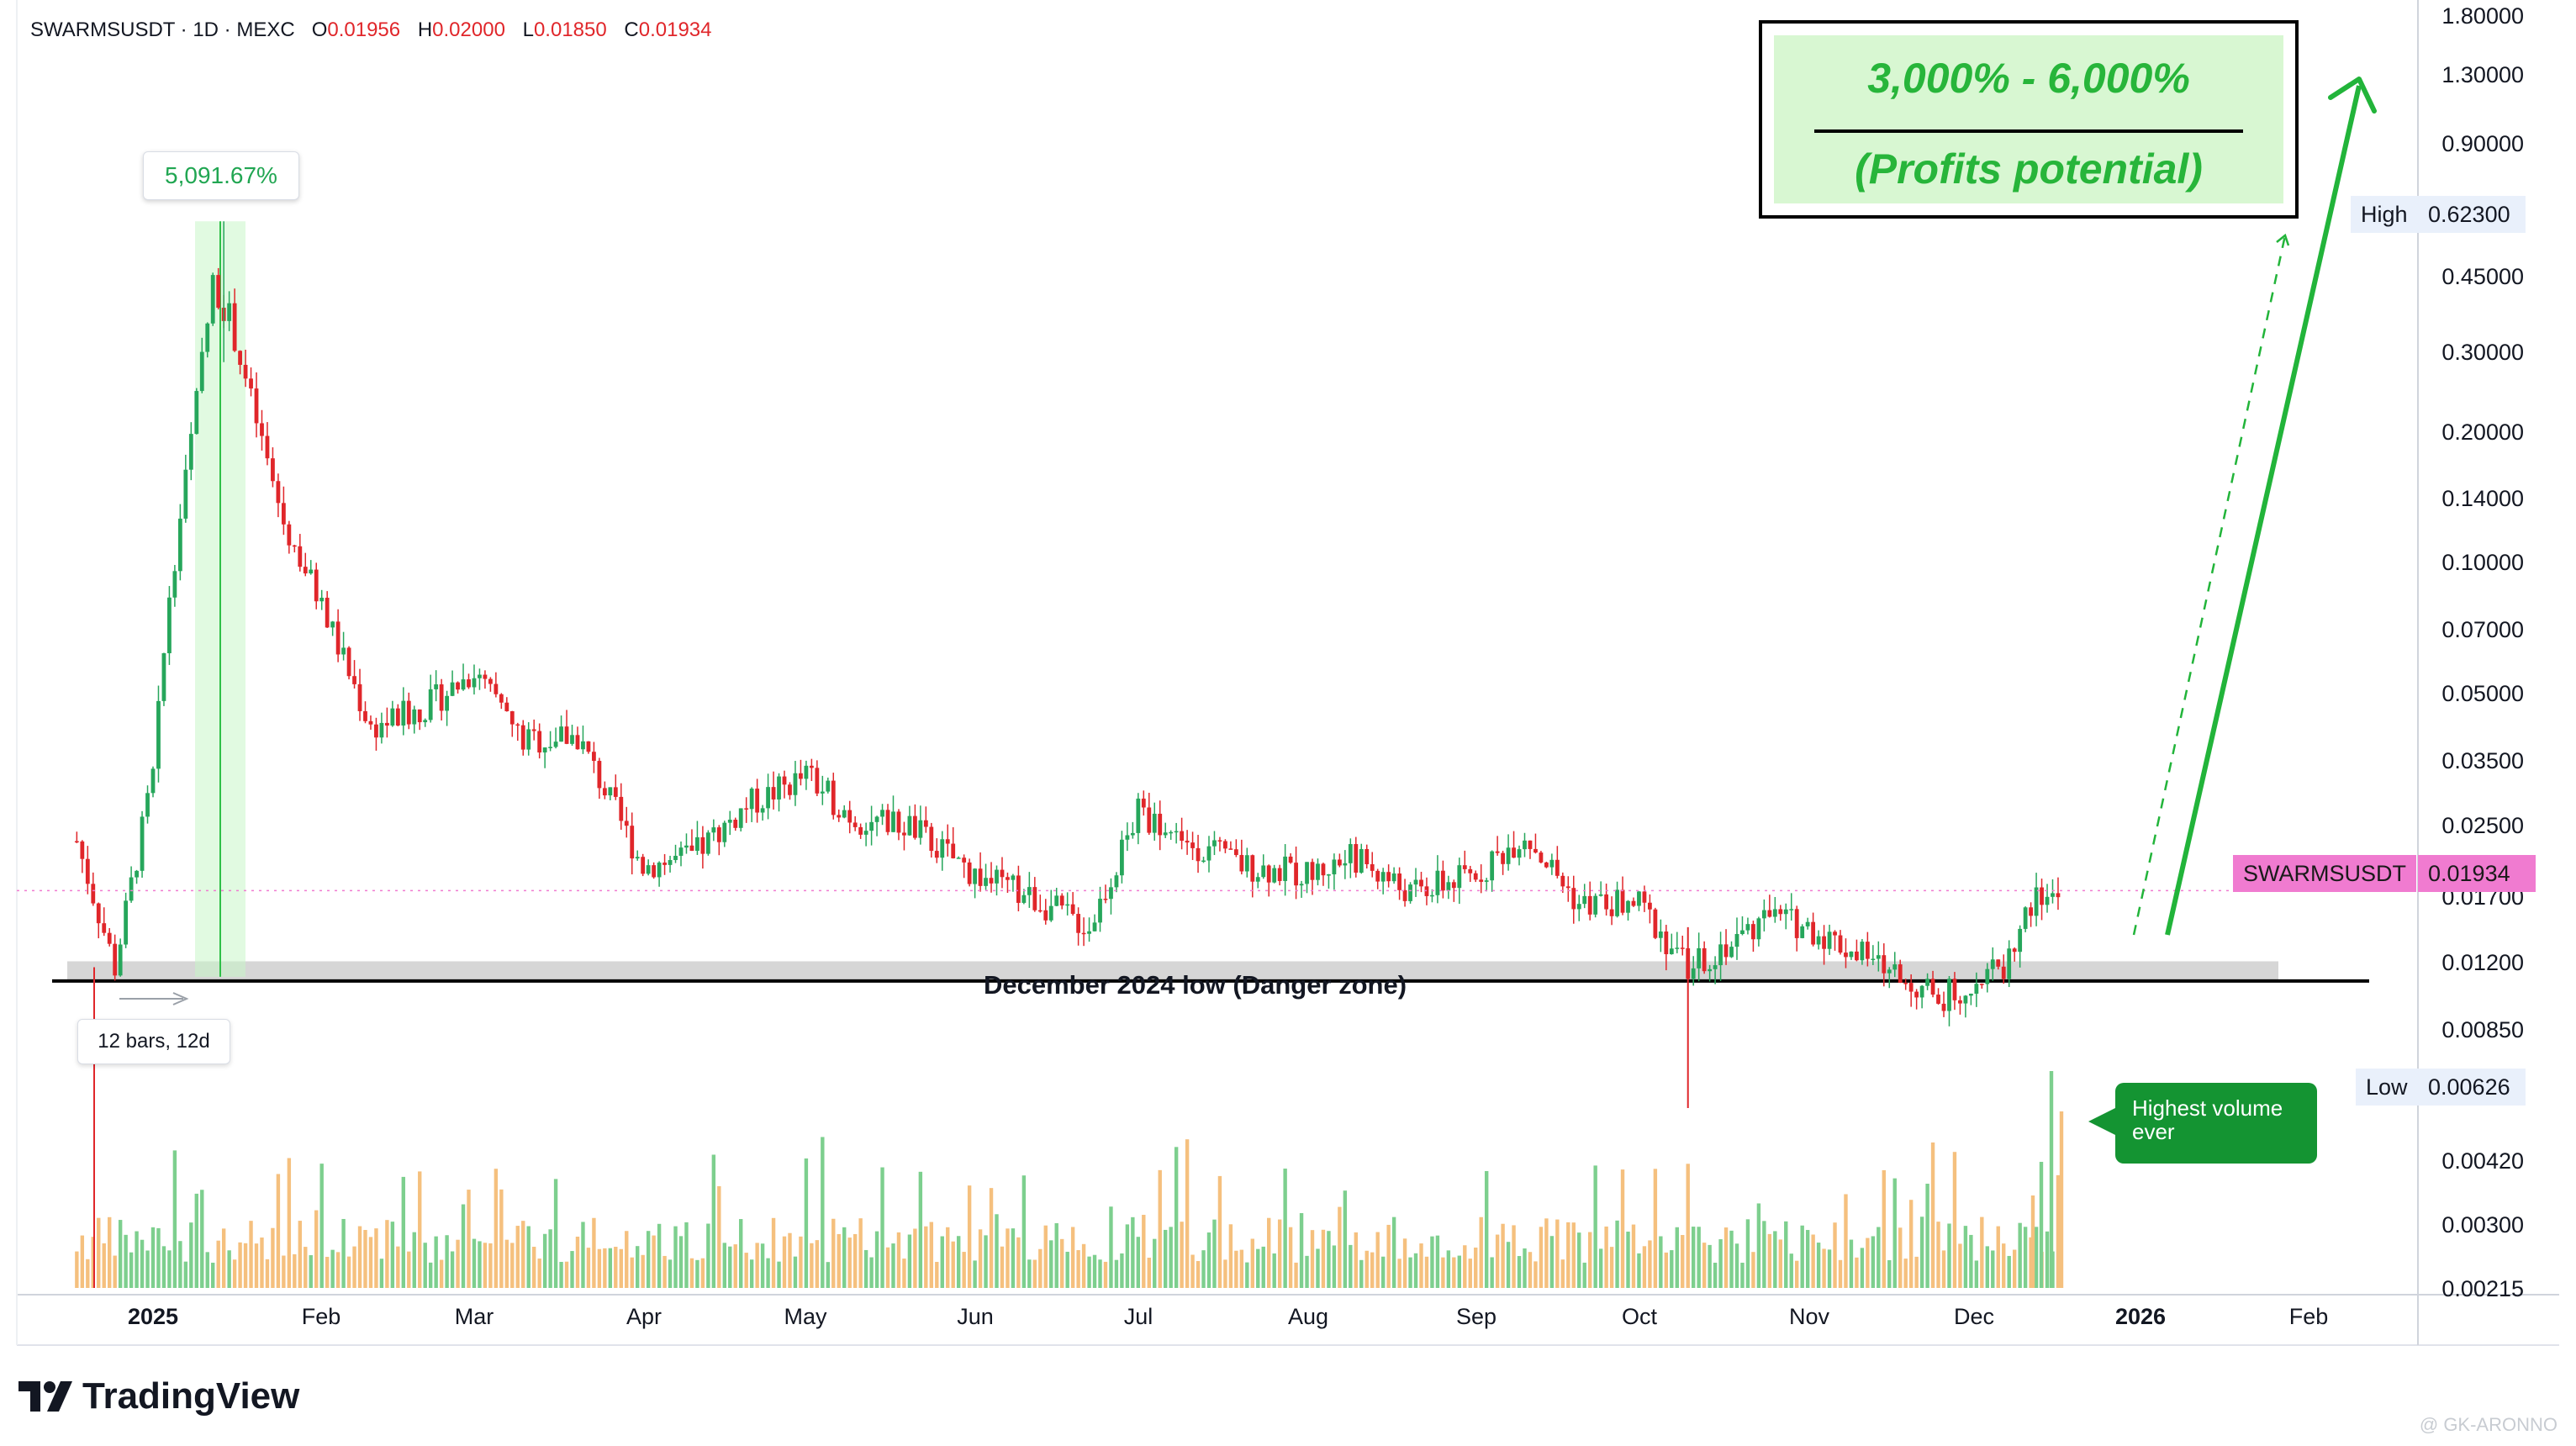  What do you see at coordinates (1195, 985) in the screenshot?
I see `danger-zone-label: December 2024 low (Danger zone)` at bounding box center [1195, 985].